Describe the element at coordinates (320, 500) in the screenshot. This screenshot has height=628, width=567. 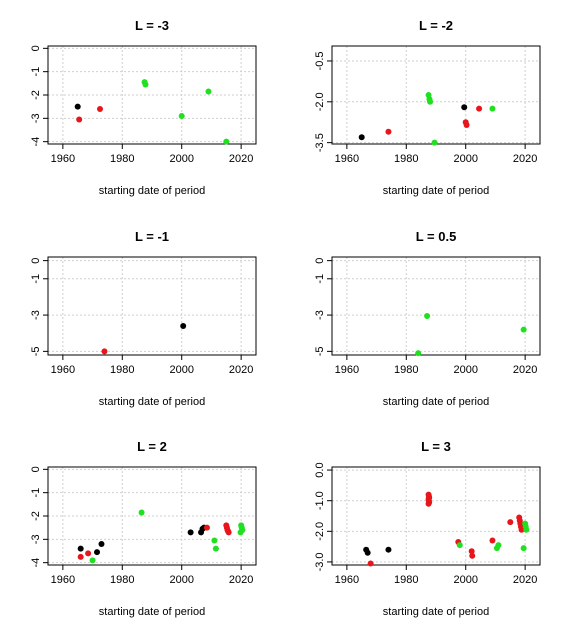
I see `y-tick-label: -1.0` at that location.